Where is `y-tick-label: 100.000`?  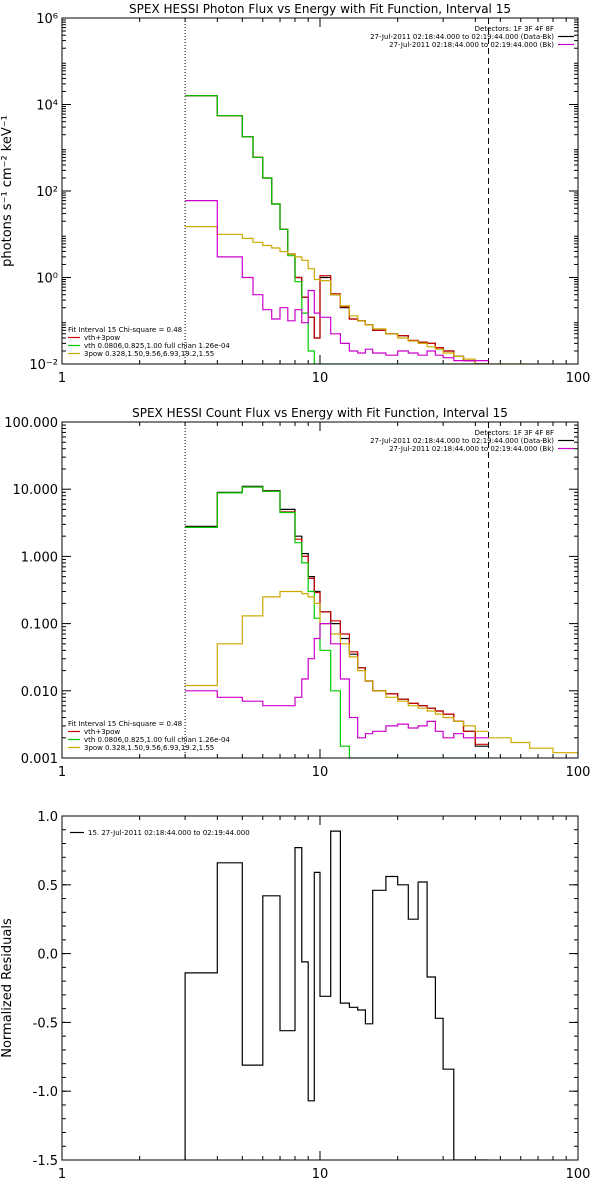
y-tick-label: 100.000 is located at coordinates (31, 423).